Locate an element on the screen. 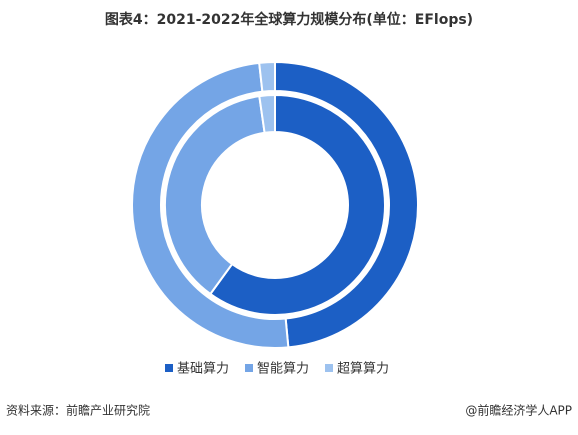  source: 资料来源：前瞻产业研究院 is located at coordinates (78, 410).